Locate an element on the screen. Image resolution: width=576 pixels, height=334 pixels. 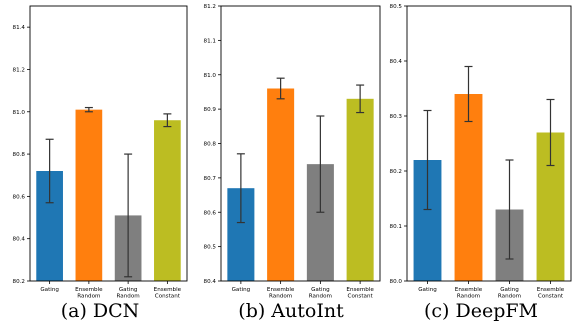
y-tick-label: 81.1 is located at coordinates (210, 41).